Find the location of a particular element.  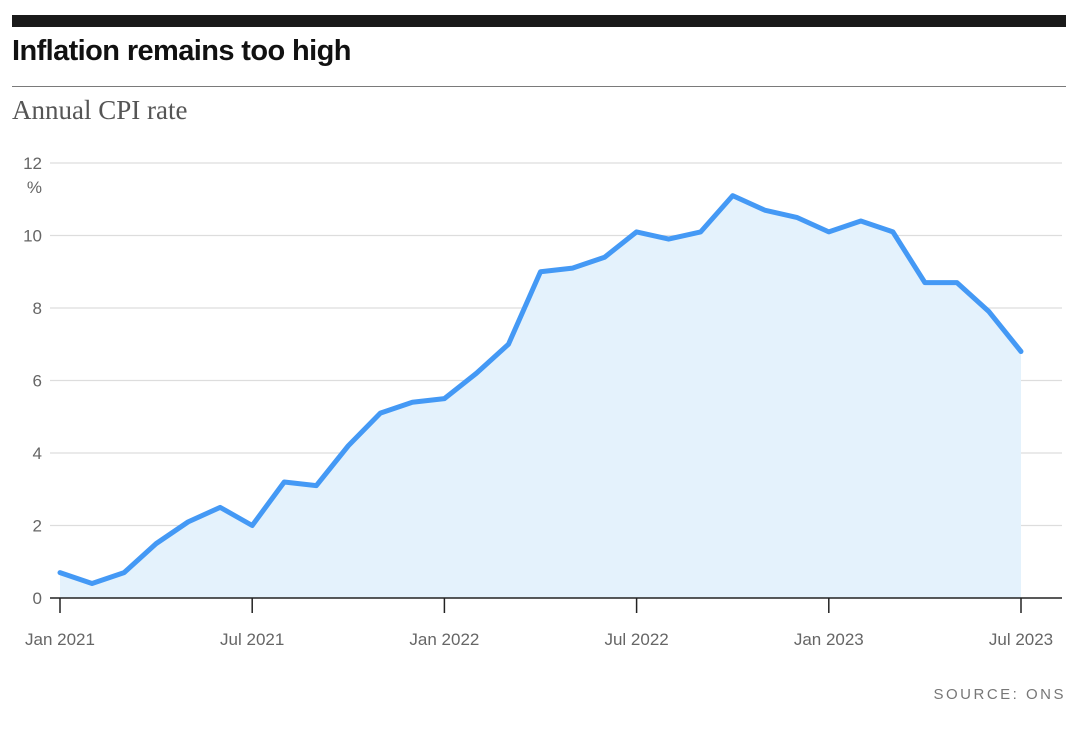

y-tick-label-8: 8 is located at coordinates (37, 308).